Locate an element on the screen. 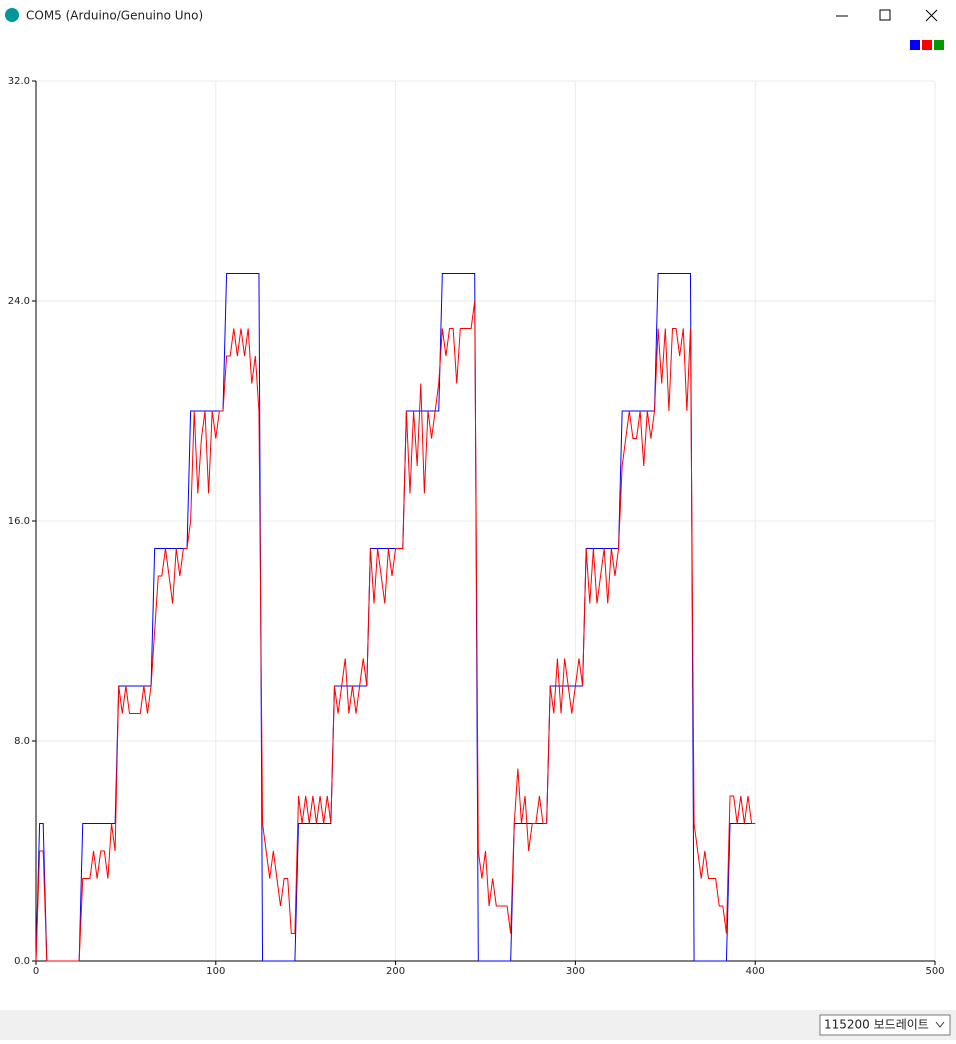 This screenshot has height=1044, width=956. y-tick-label: 16.0 is located at coordinates (19, 521).